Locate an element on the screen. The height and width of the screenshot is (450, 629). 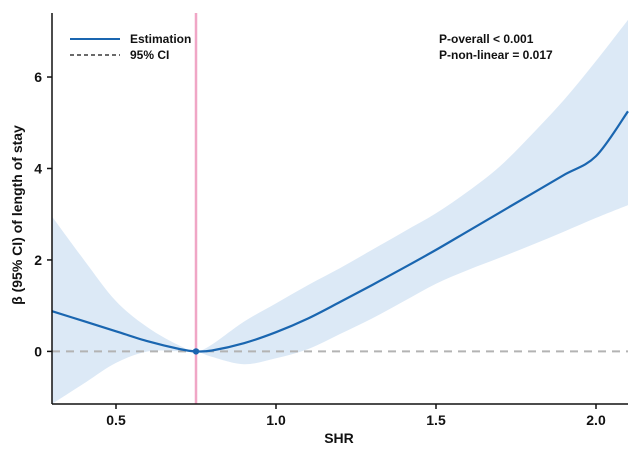
p-overall-annotation: P-overall < 0.001 is located at coordinates (486, 39).